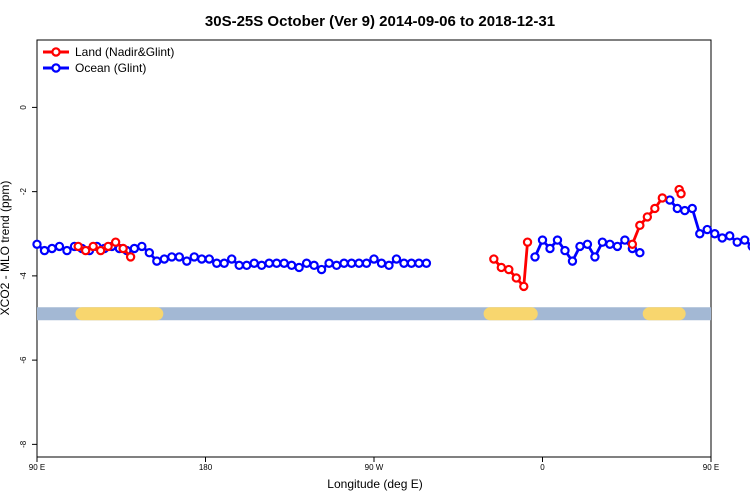  I want to click on y-axis-label: XCO2 - MLO trend (ppm), so click(6, 248).